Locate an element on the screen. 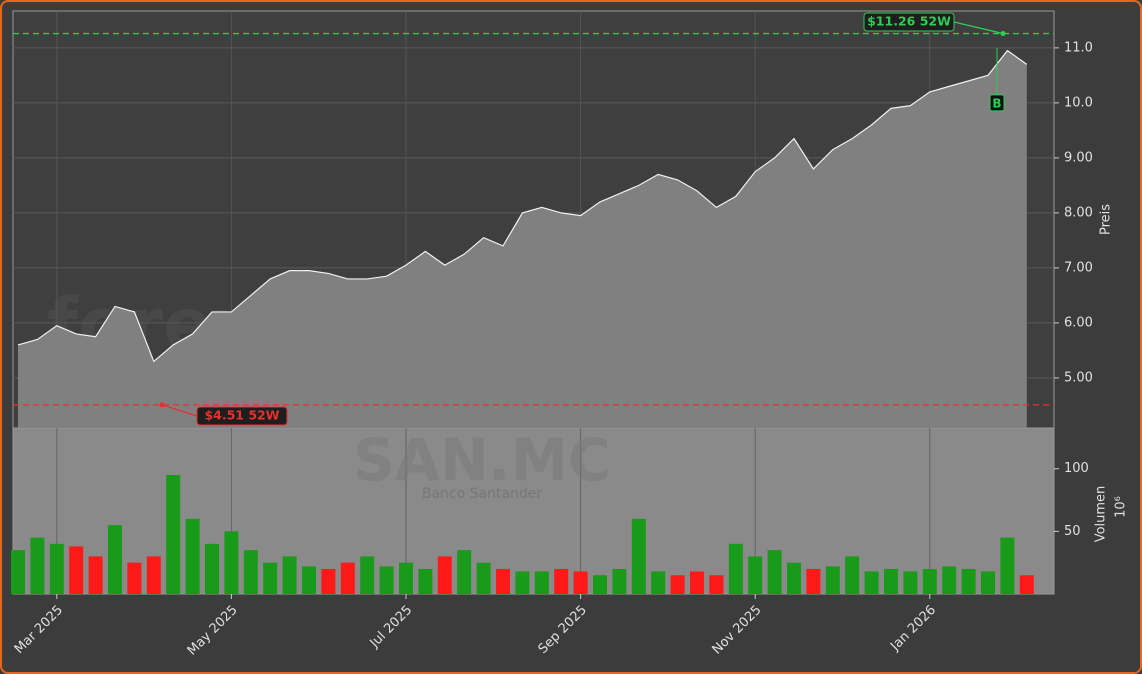 This screenshot has width=1142, height=674. x-tick-label: Mar 2025 is located at coordinates (39, 630).